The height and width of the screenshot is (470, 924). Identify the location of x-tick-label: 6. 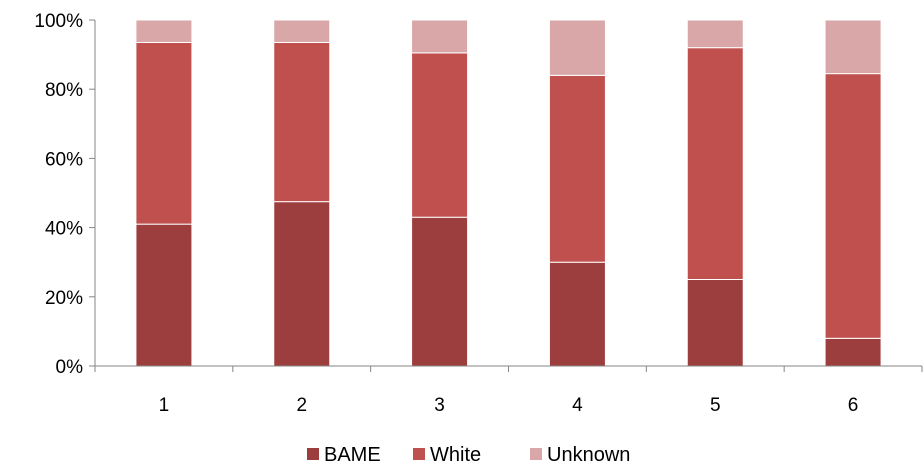
(853, 405).